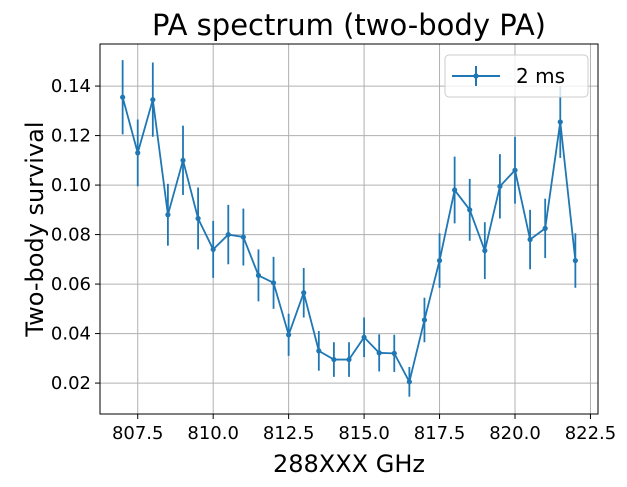 The height and width of the screenshot is (487, 627). I want to click on y-tick-label: 0.14, so click(71, 86).